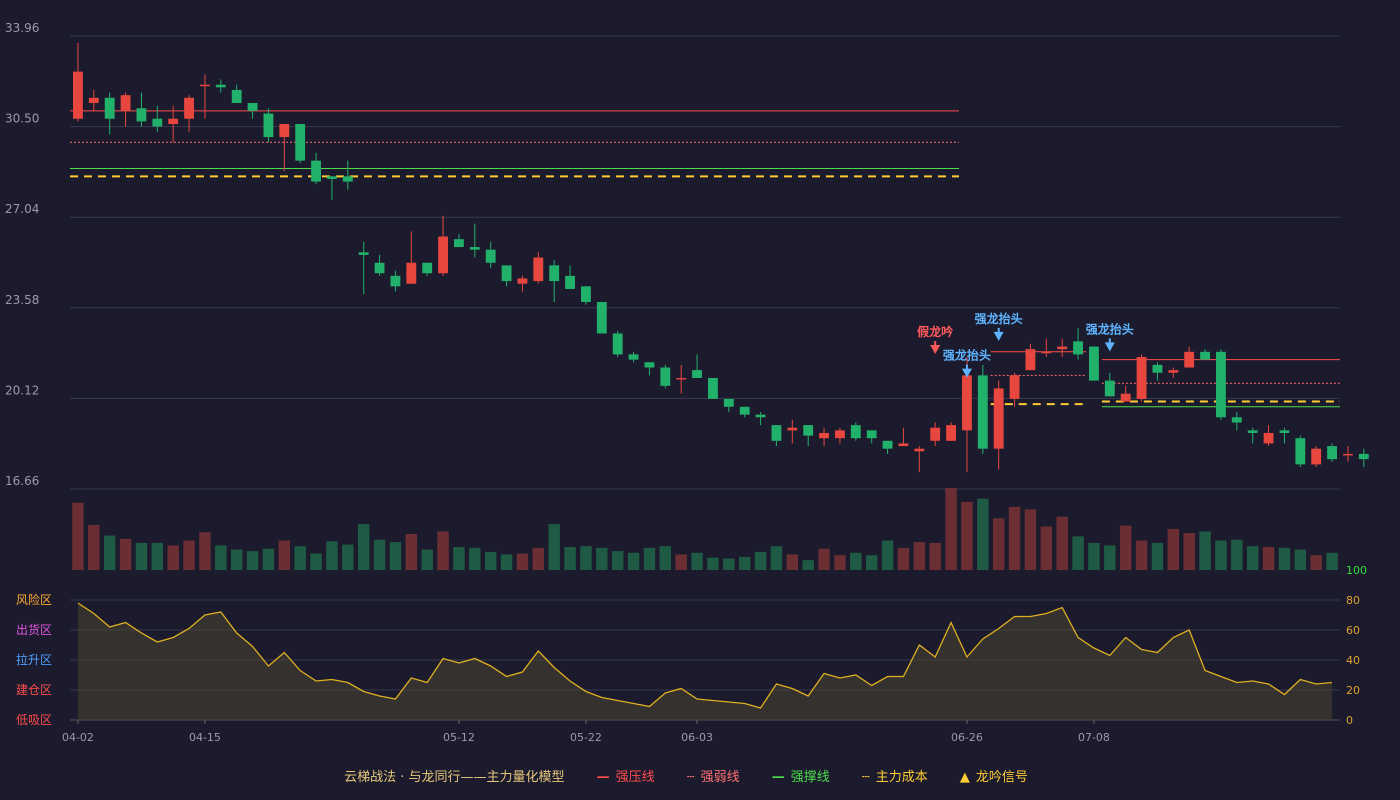 This screenshot has width=1400, height=800. Describe the element at coordinates (865, 777) in the screenshot. I see `legend-swatch-dashed: ┄` at that location.